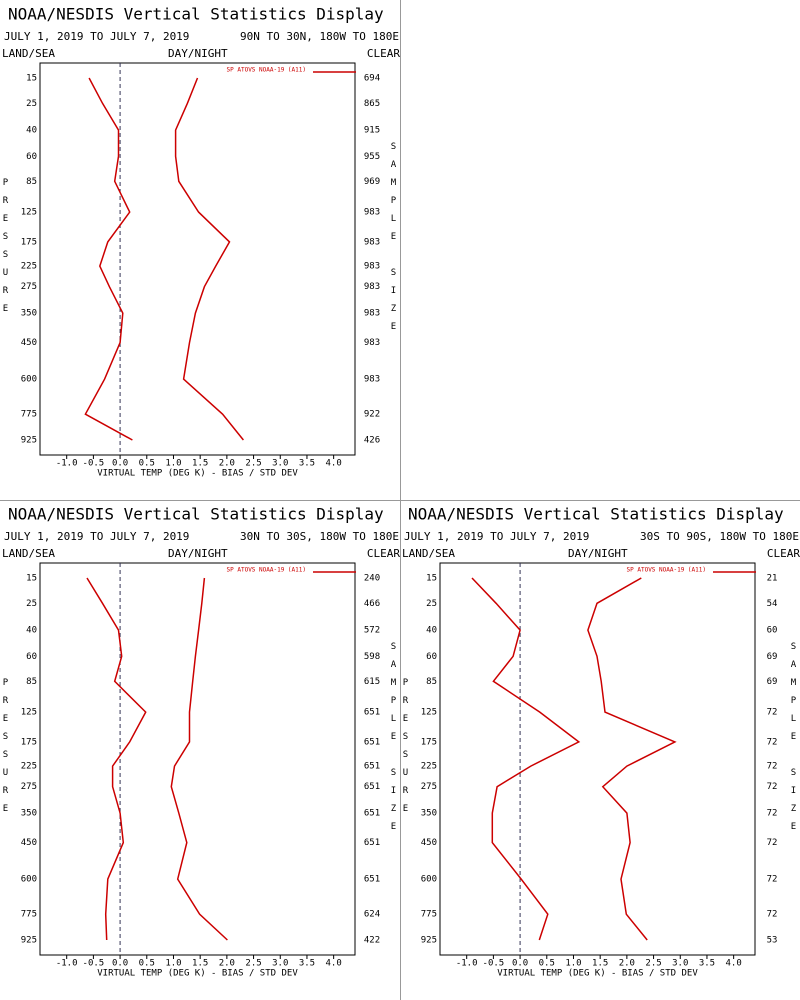 The image size is (800, 1000). What do you see at coordinates (372, 682) in the screenshot?
I see `sample-size: 615` at bounding box center [372, 682].